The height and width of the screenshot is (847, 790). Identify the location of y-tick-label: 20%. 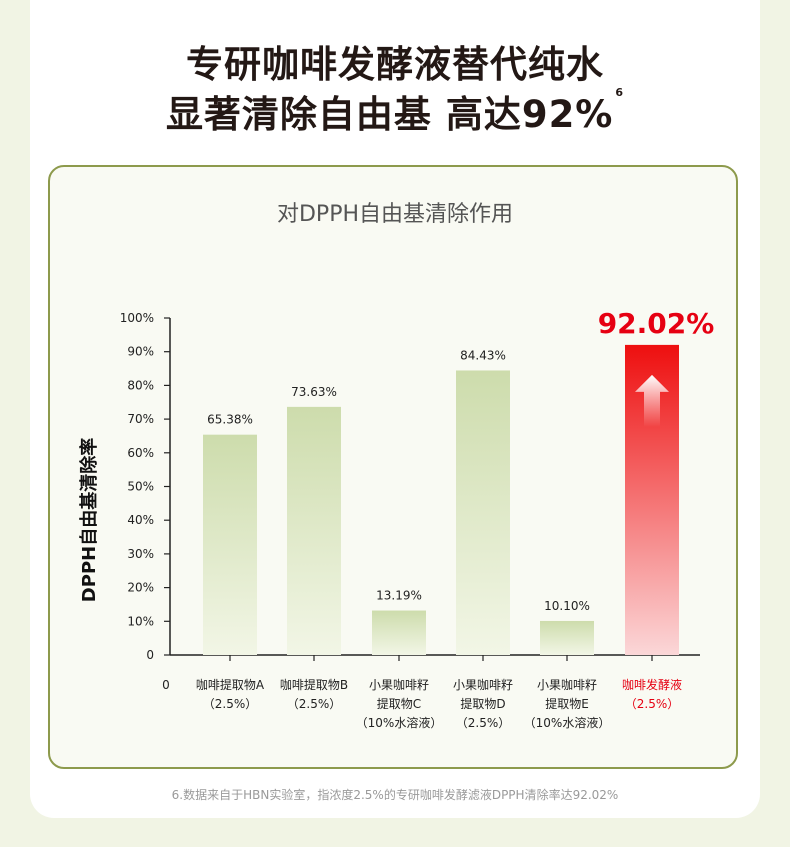
(140, 588).